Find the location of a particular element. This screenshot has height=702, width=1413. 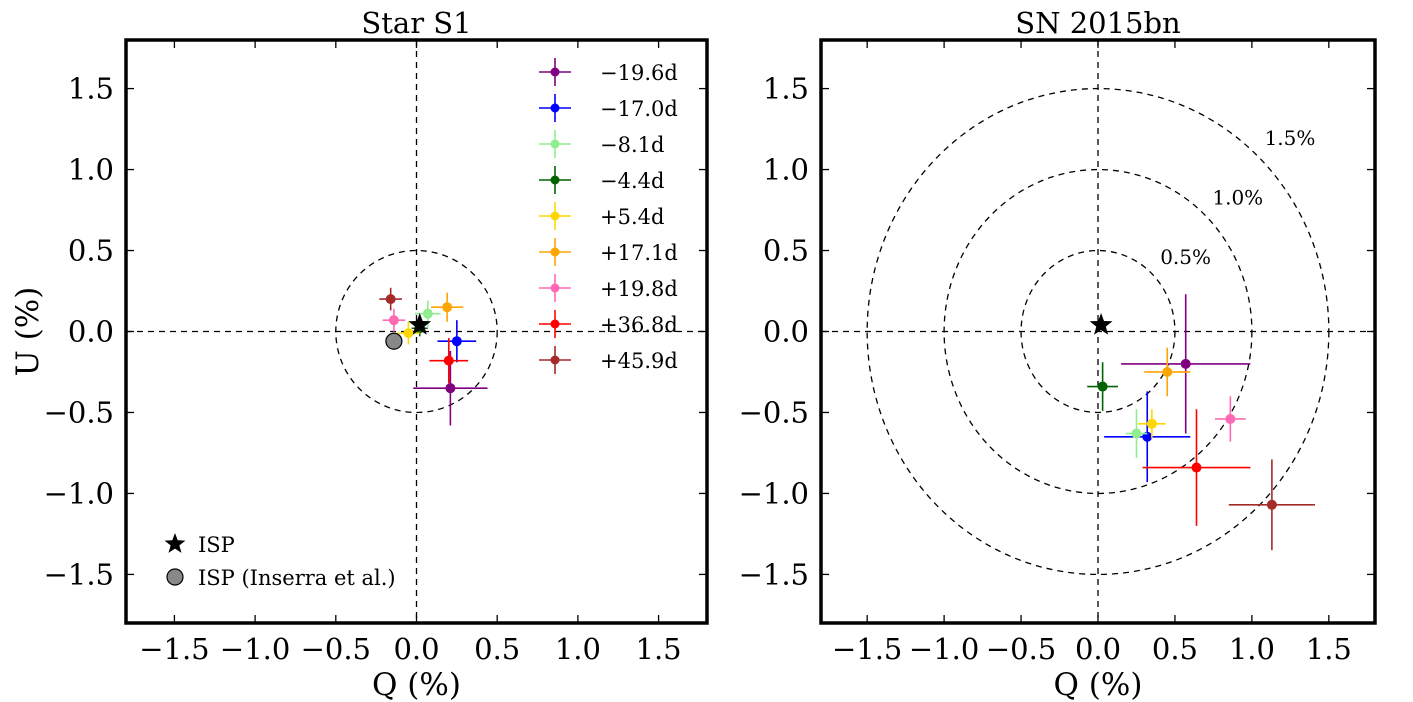

legend-item: +19.8d is located at coordinates (608, 288).